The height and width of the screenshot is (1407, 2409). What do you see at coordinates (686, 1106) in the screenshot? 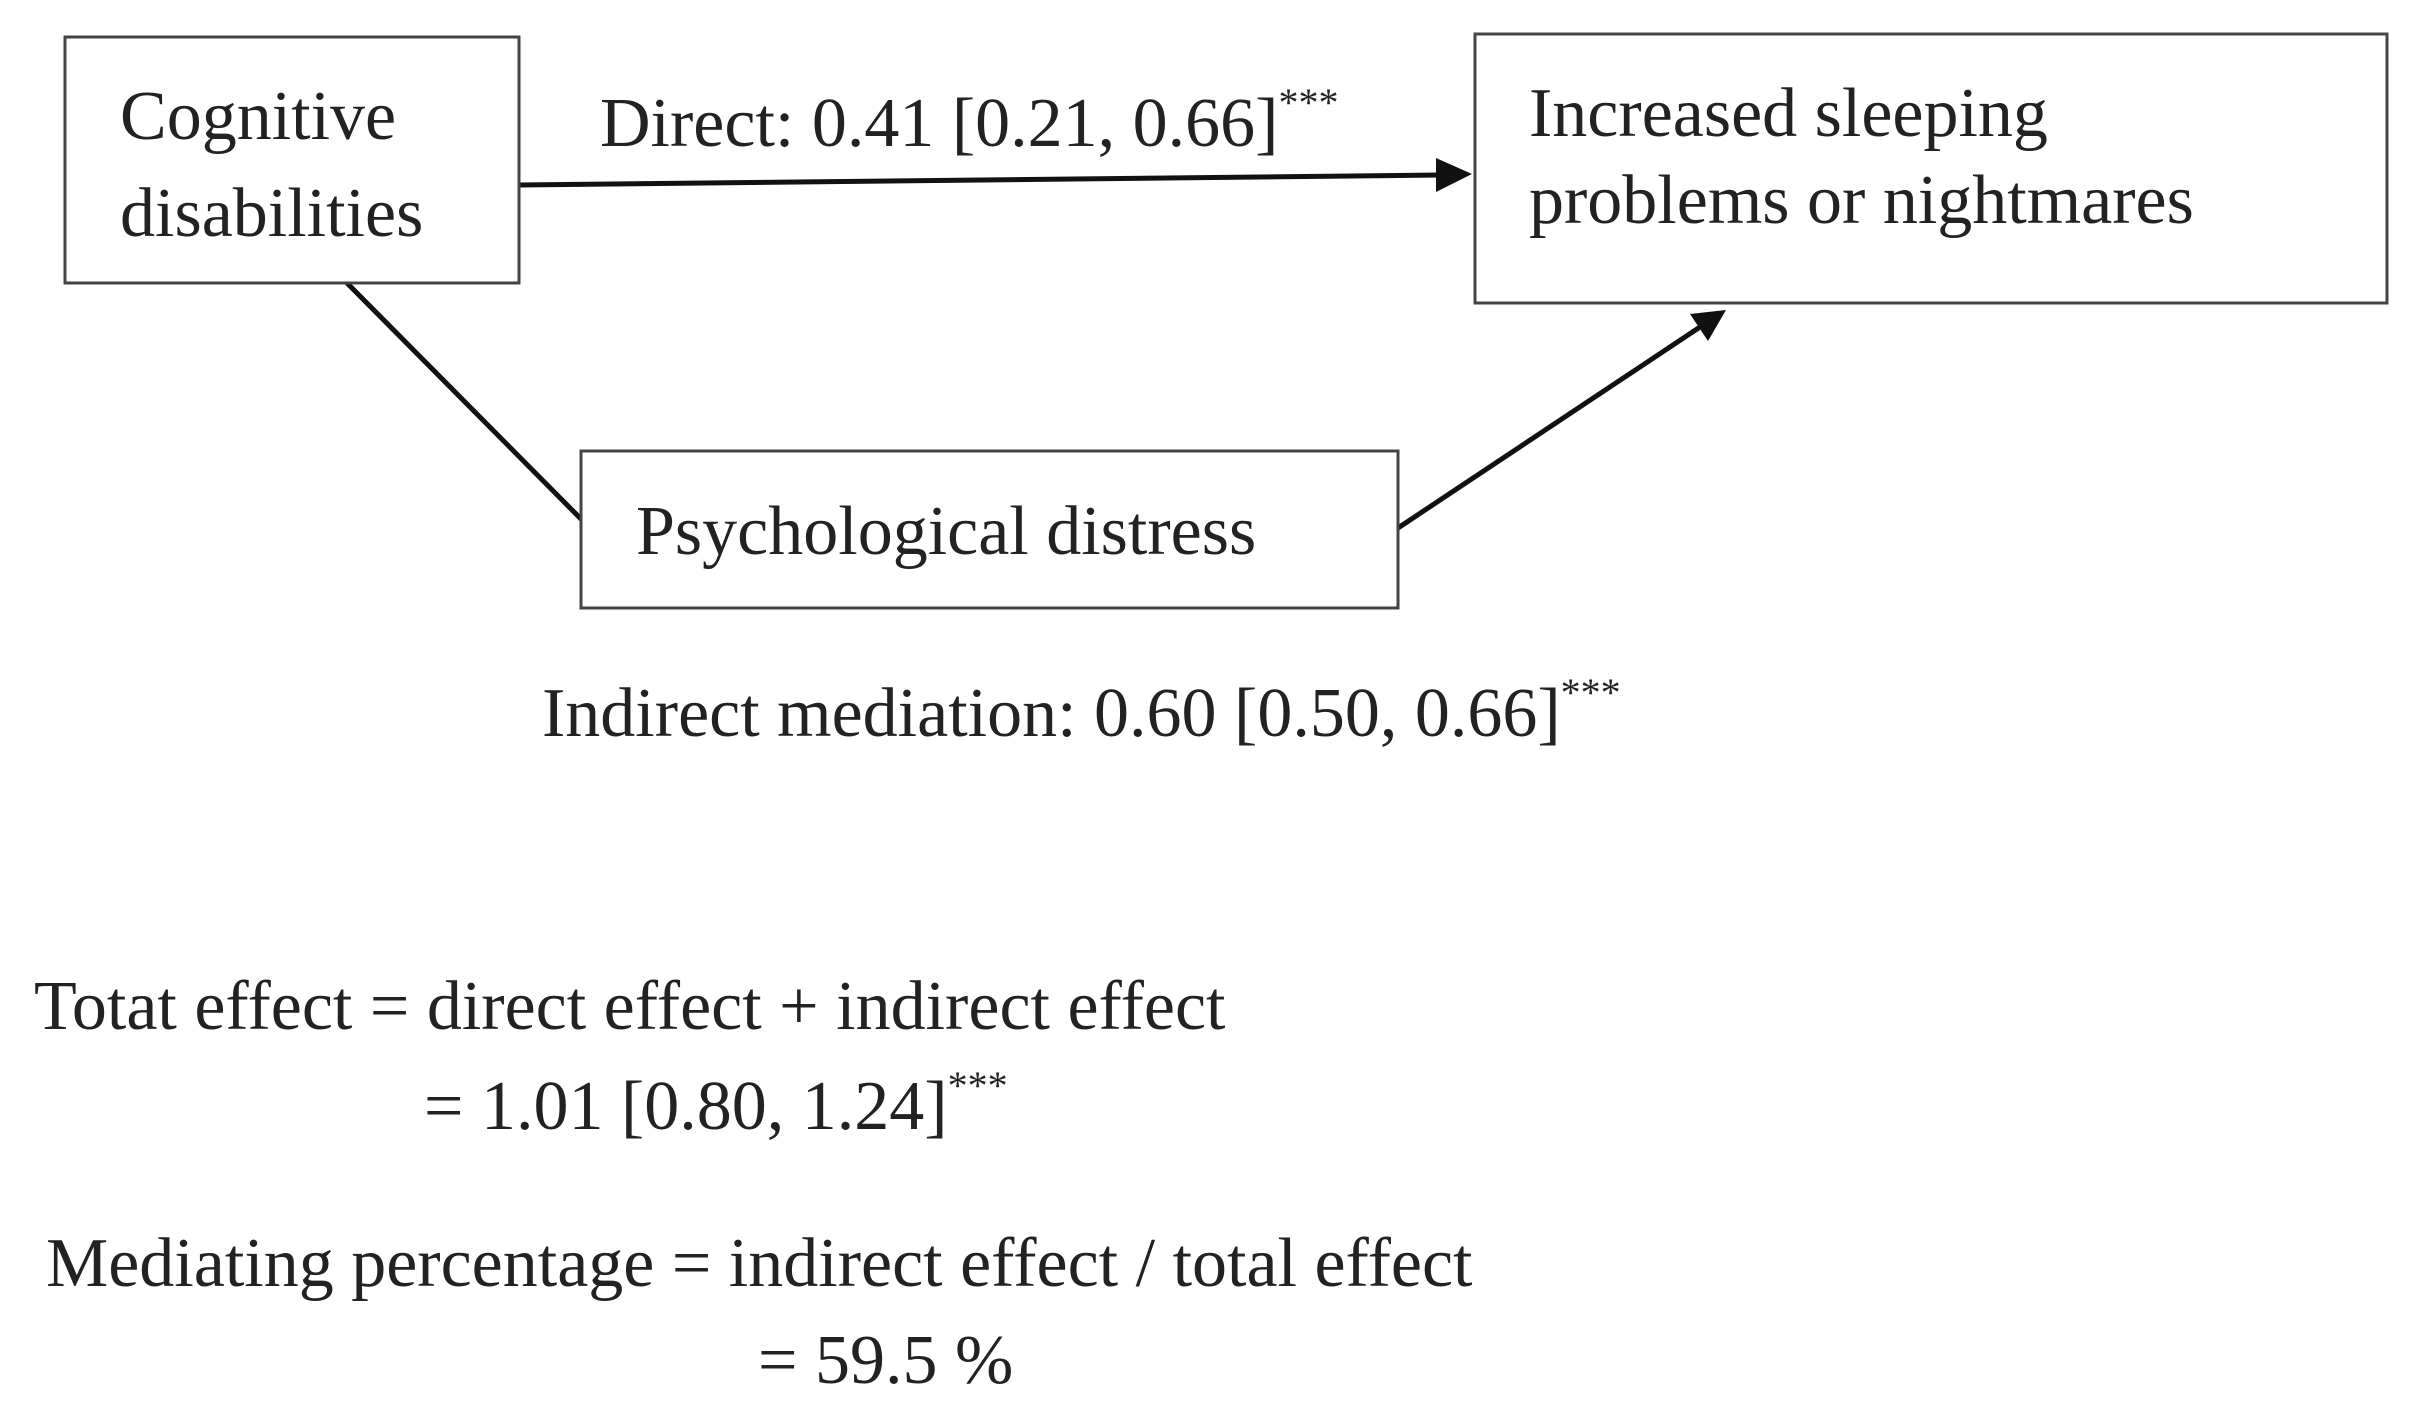
I see `formula-text: = 1.01 [0.80, 1.24]` at bounding box center [686, 1106].